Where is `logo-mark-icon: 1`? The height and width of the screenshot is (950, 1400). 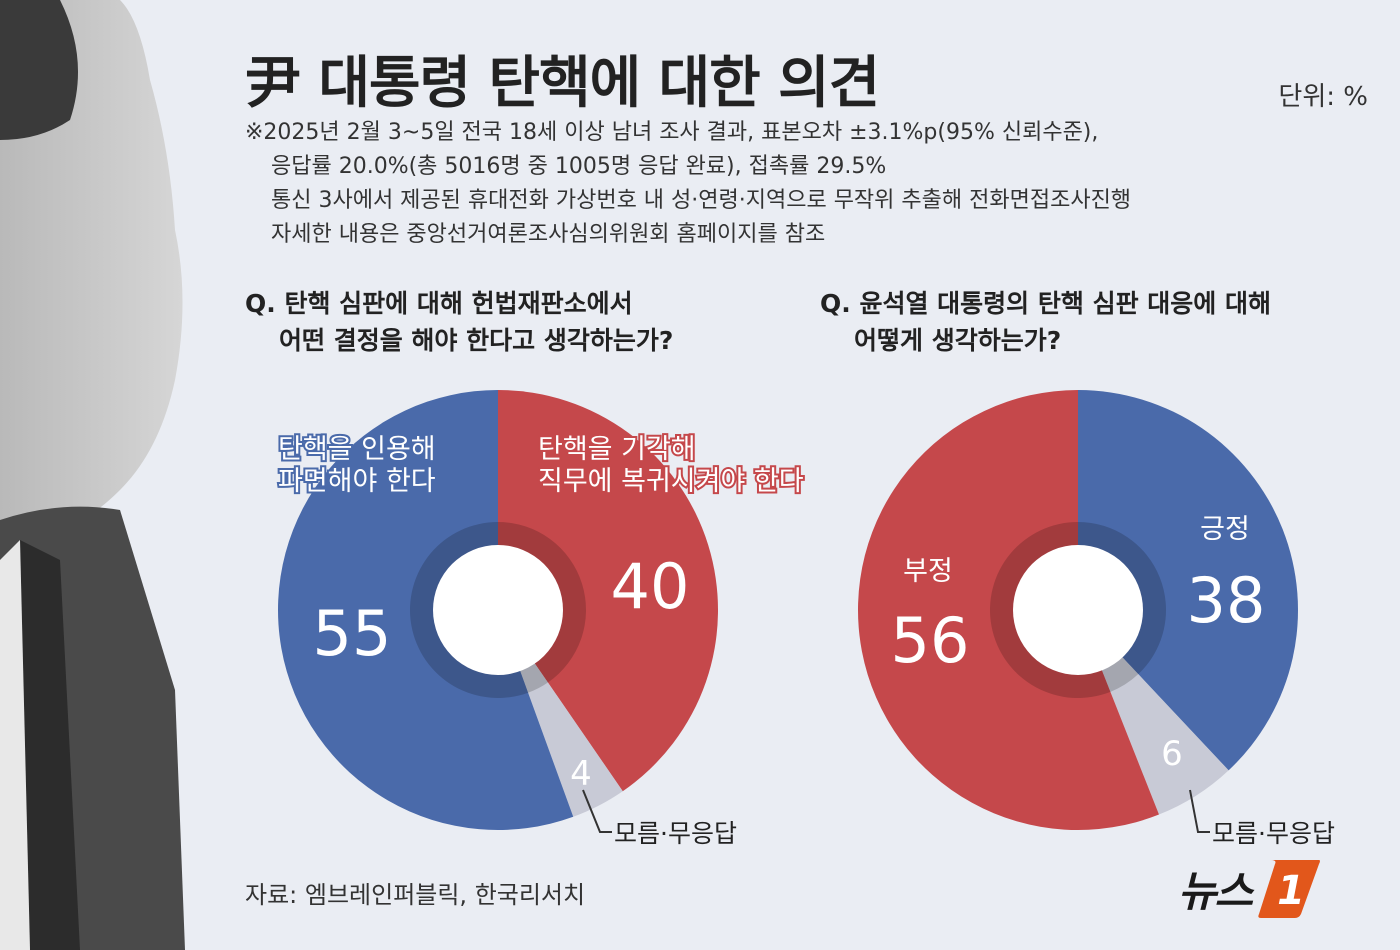
logo-mark-icon: 1 is located at coordinates (1289, 889).